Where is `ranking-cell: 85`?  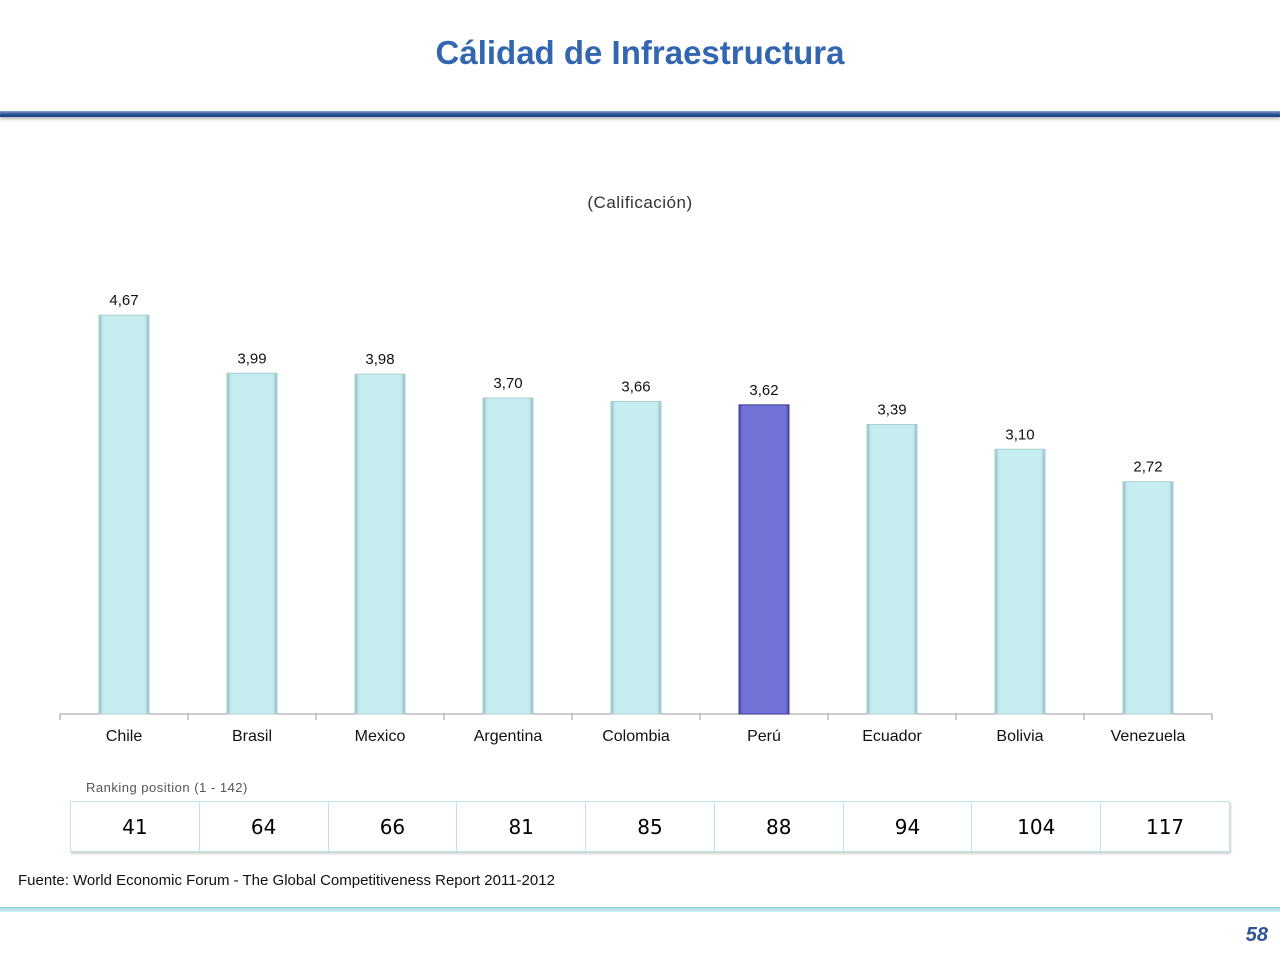
ranking-cell: 85 is located at coordinates (650, 826).